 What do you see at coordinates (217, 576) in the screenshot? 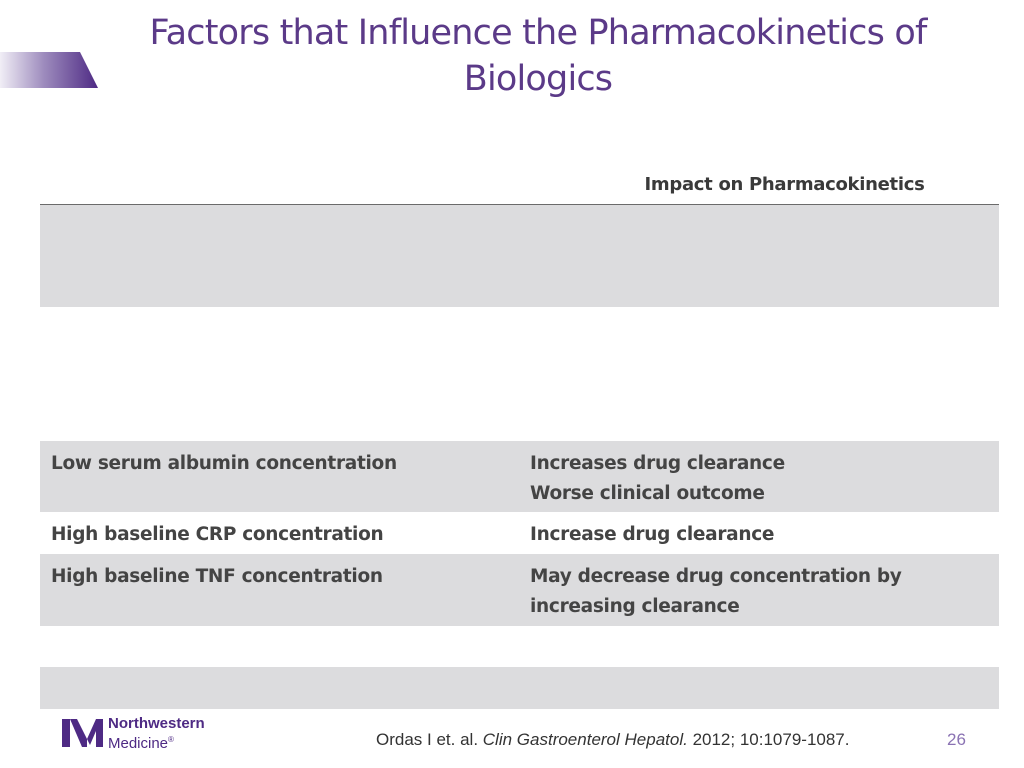
I see `factor-cell: High baseline TNF concentration` at bounding box center [217, 576].